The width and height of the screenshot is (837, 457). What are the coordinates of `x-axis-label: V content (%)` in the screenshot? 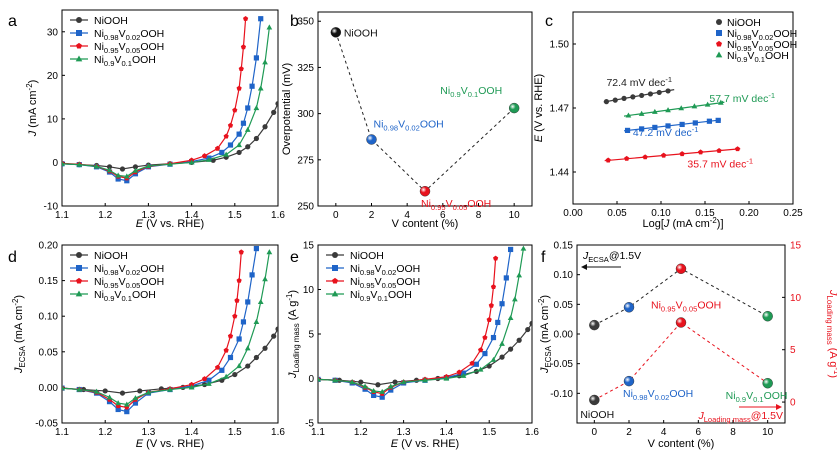 It's located at (425, 224).